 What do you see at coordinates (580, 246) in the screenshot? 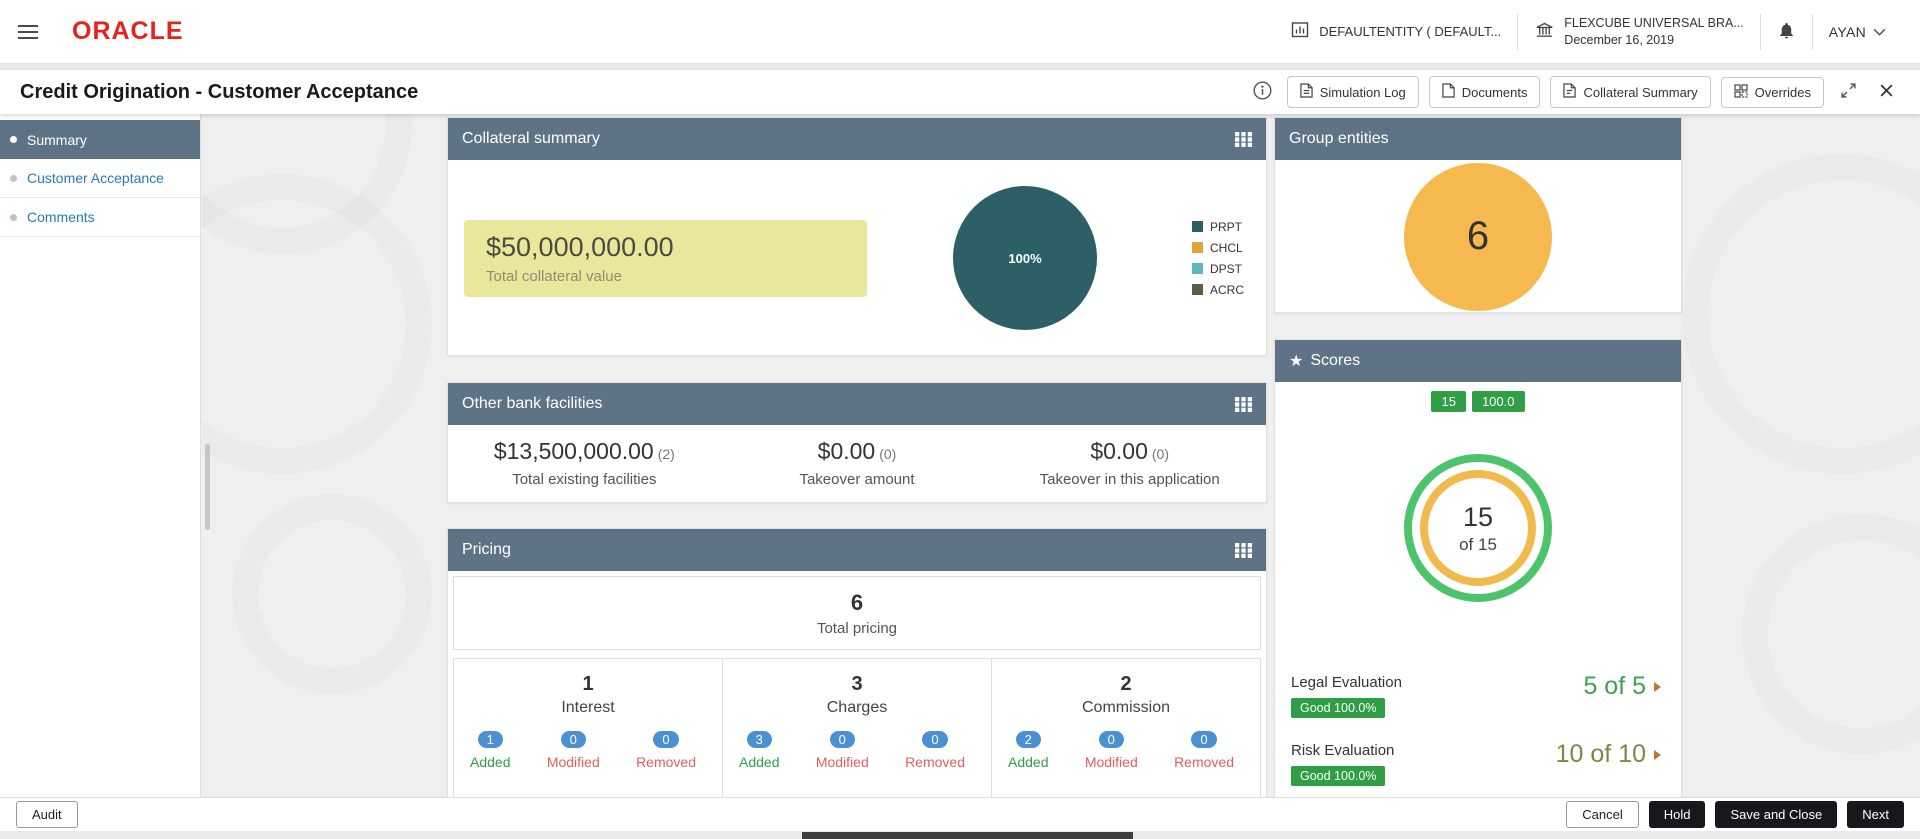
I see `collateral-amount: $50,000,000.00` at bounding box center [580, 246].